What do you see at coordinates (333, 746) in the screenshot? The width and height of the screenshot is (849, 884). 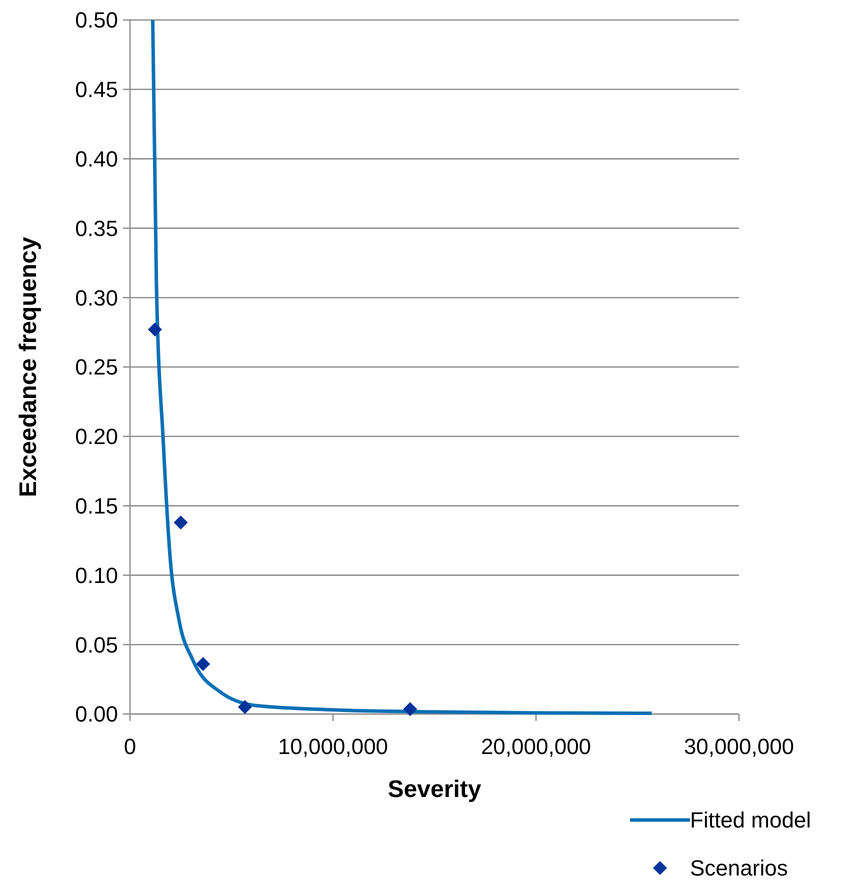 I see `x-tick-label: 10,000,000` at bounding box center [333, 746].